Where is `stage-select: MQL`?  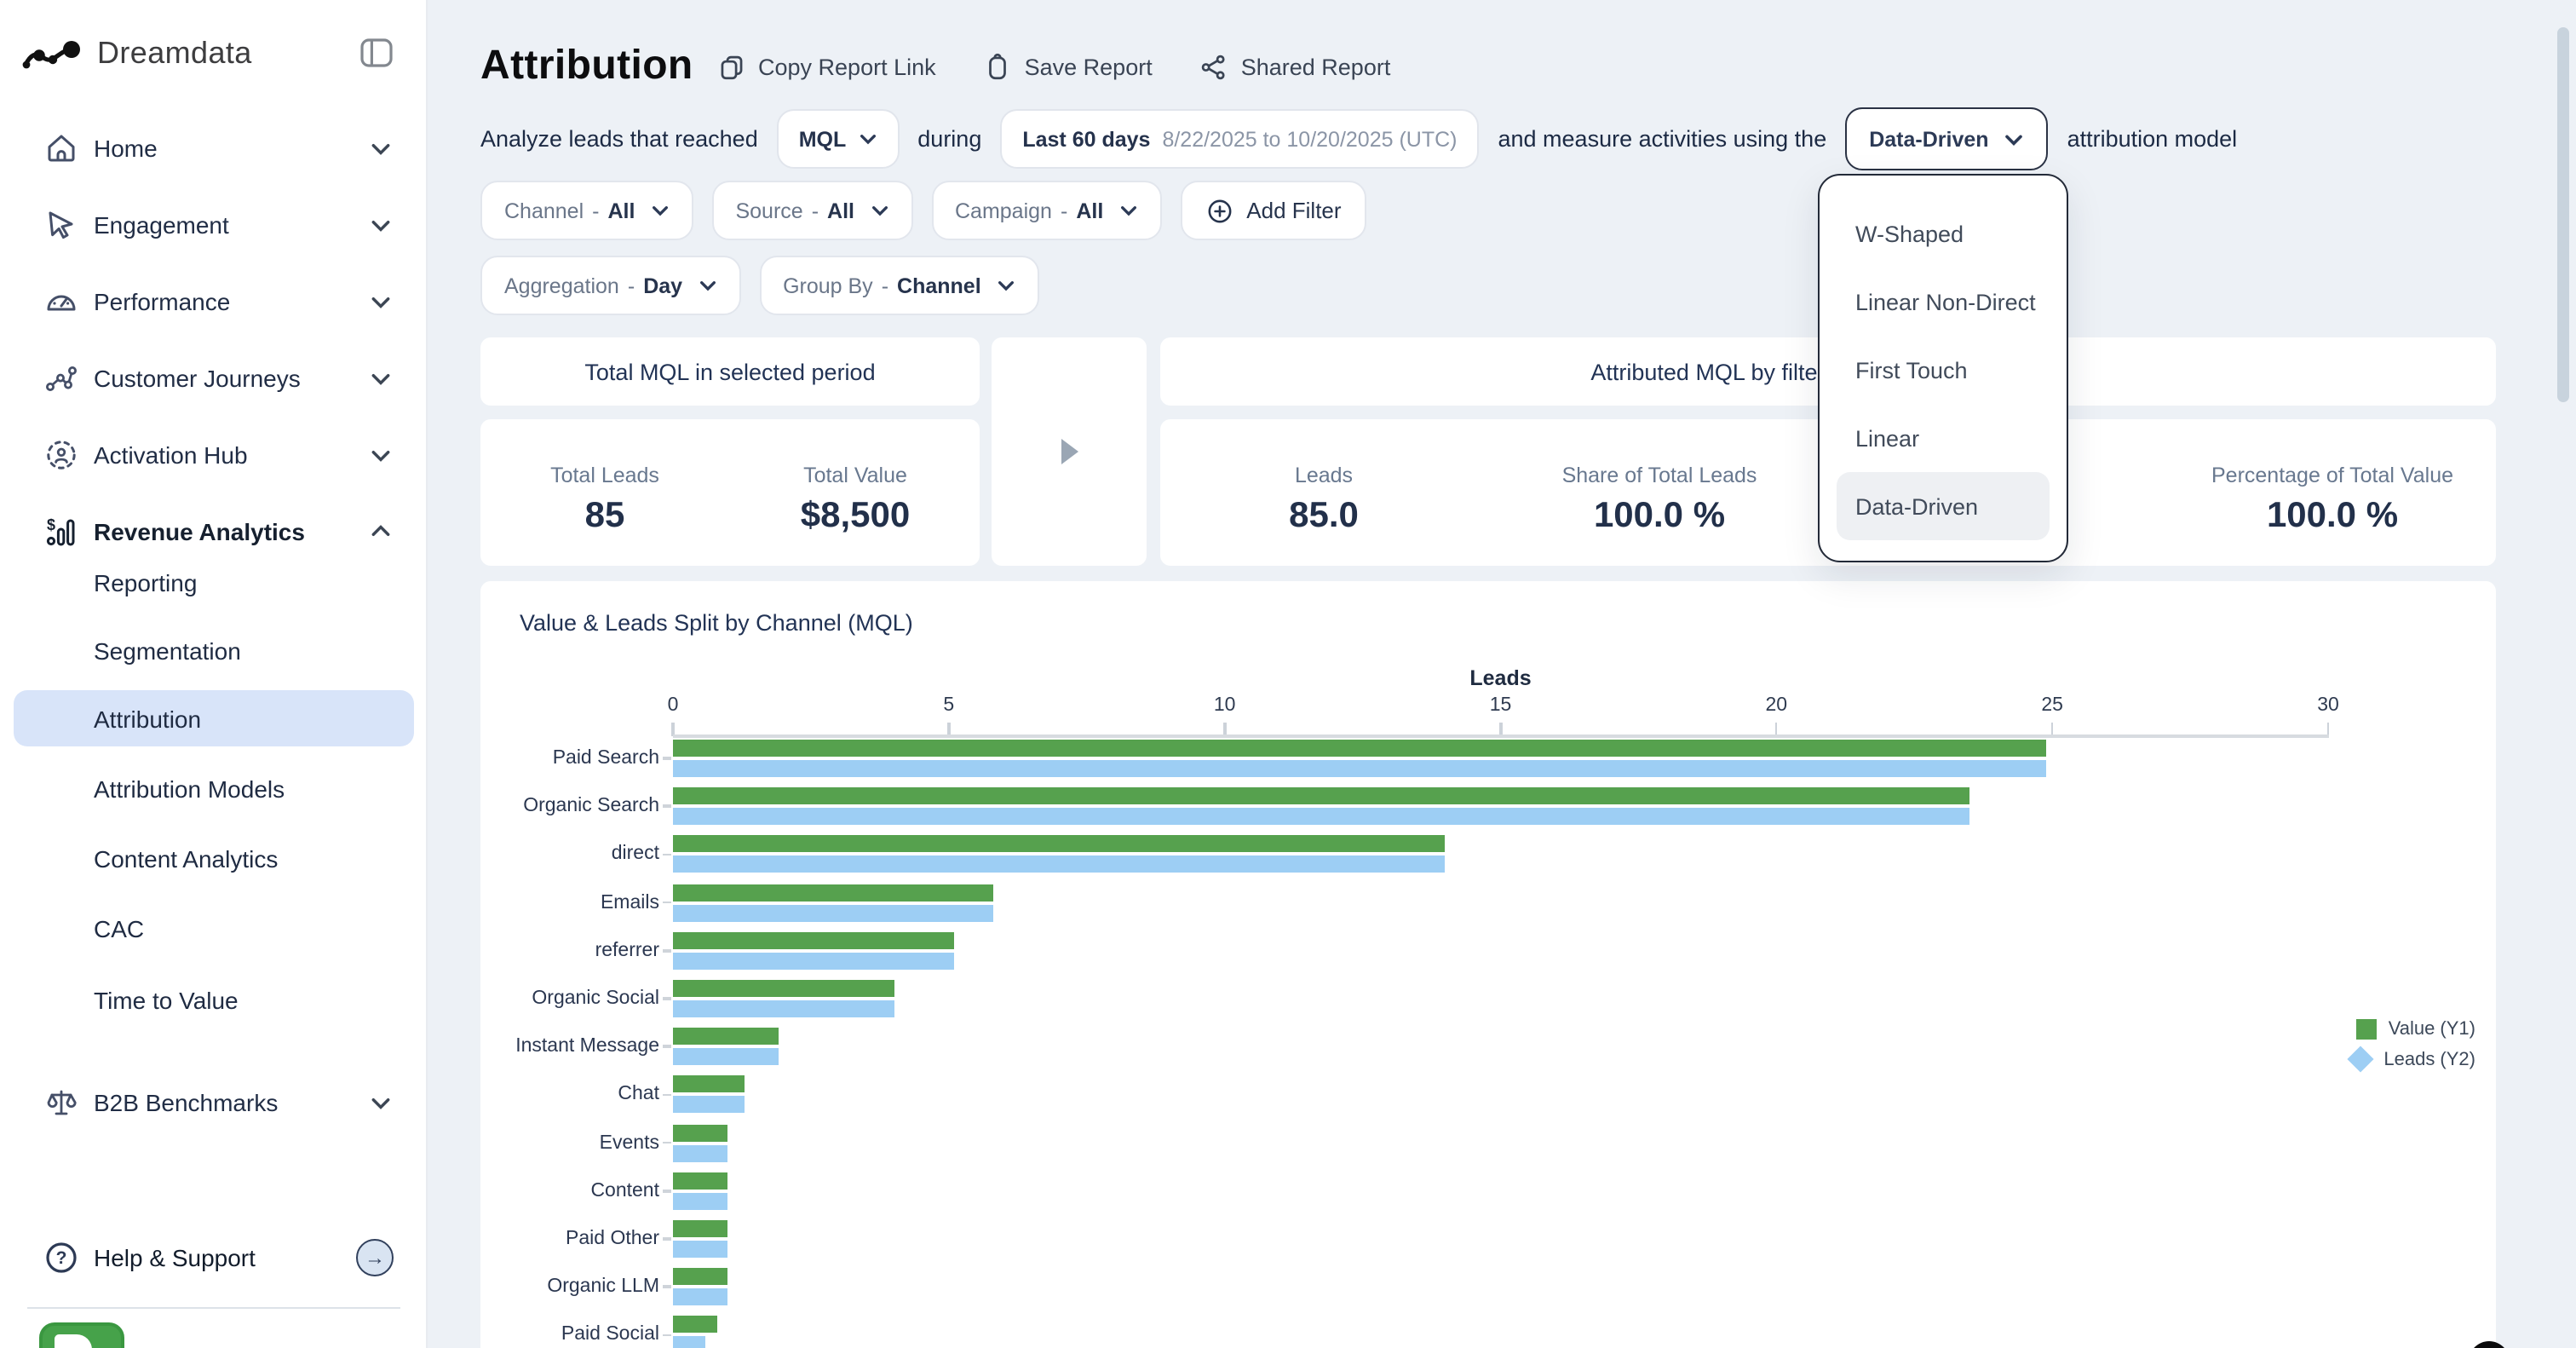 stage-select: MQL is located at coordinates (838, 139).